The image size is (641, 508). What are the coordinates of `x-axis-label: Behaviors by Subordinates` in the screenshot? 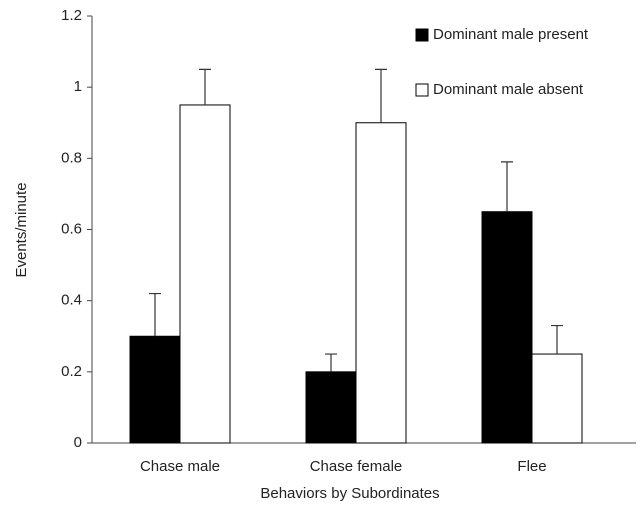 It's located at (349, 493).